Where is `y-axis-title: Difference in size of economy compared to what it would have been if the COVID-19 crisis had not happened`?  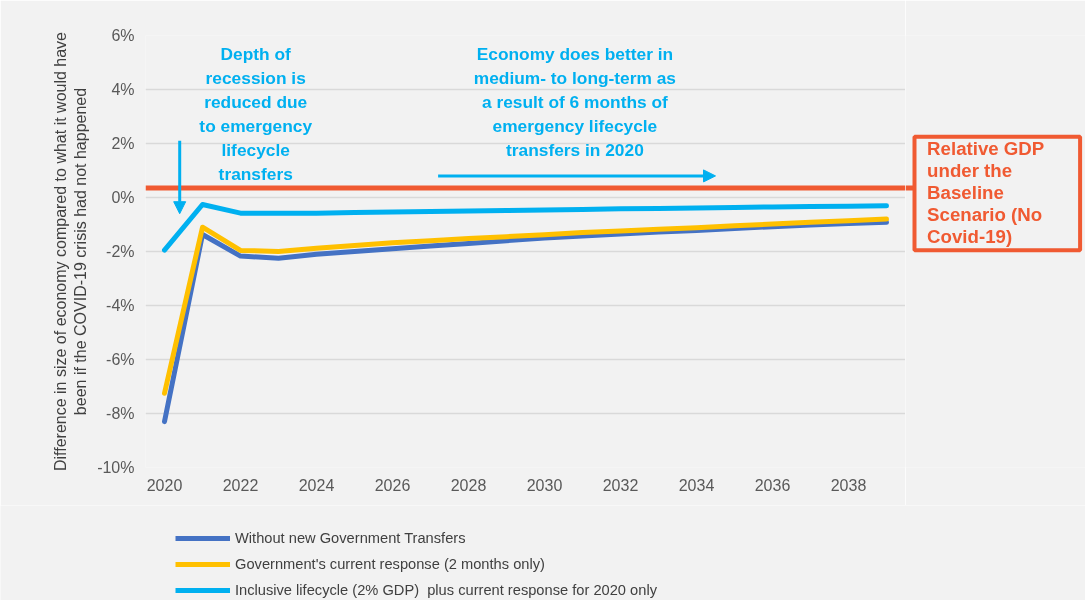 y-axis-title: Difference in size of economy compared to what it would have been if the COVID-19 crisis had not happened is located at coordinates (70, 251).